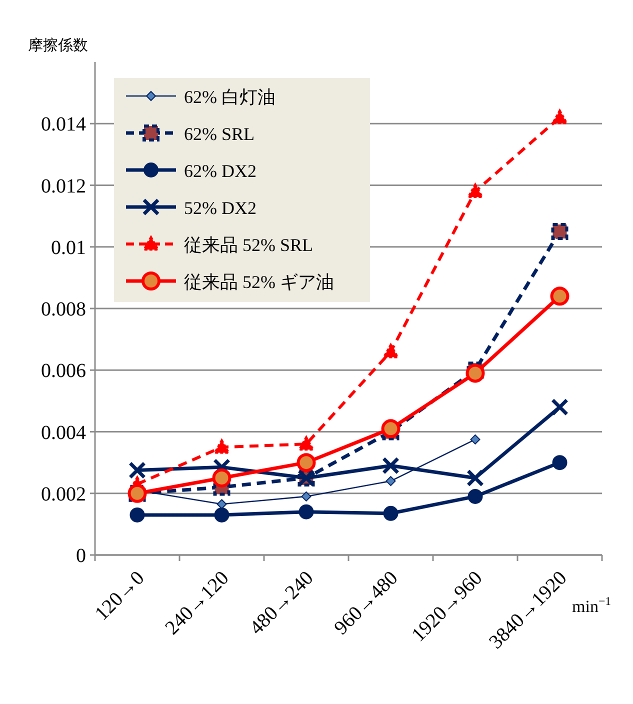 This screenshot has width=633, height=704. What do you see at coordinates (63, 494) in the screenshot?
I see `y-tick-label: 0.002` at bounding box center [63, 494].